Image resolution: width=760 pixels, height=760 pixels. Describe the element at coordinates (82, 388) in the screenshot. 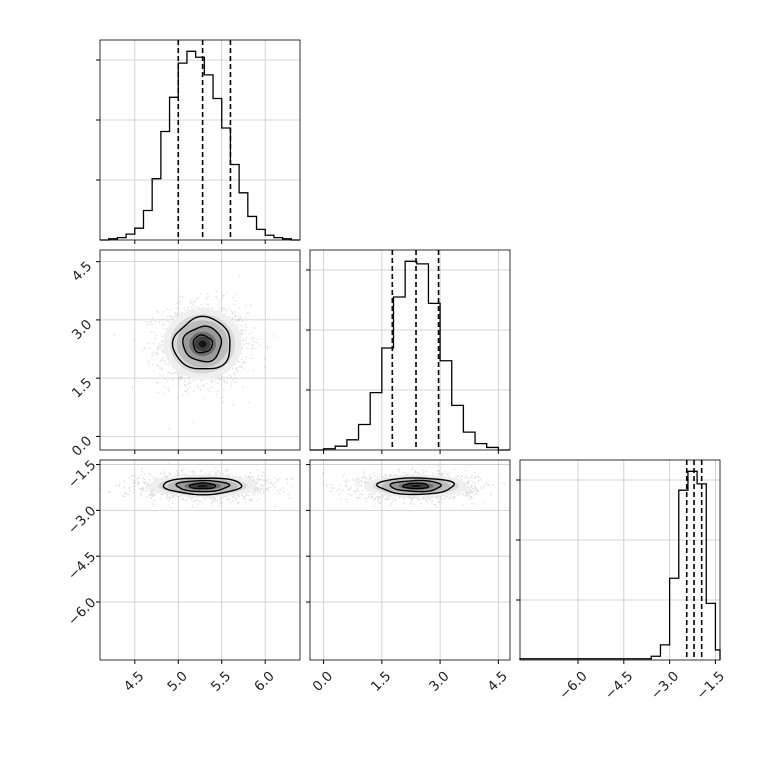

I see `y-tick-label-1: 1.5` at that location.